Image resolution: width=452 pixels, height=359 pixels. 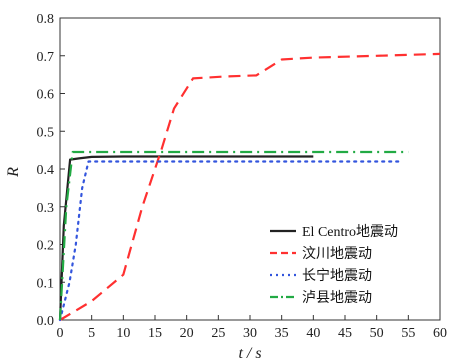 What do you see at coordinates (250, 333) in the screenshot?
I see `x-tick-label: 30` at bounding box center [250, 333].